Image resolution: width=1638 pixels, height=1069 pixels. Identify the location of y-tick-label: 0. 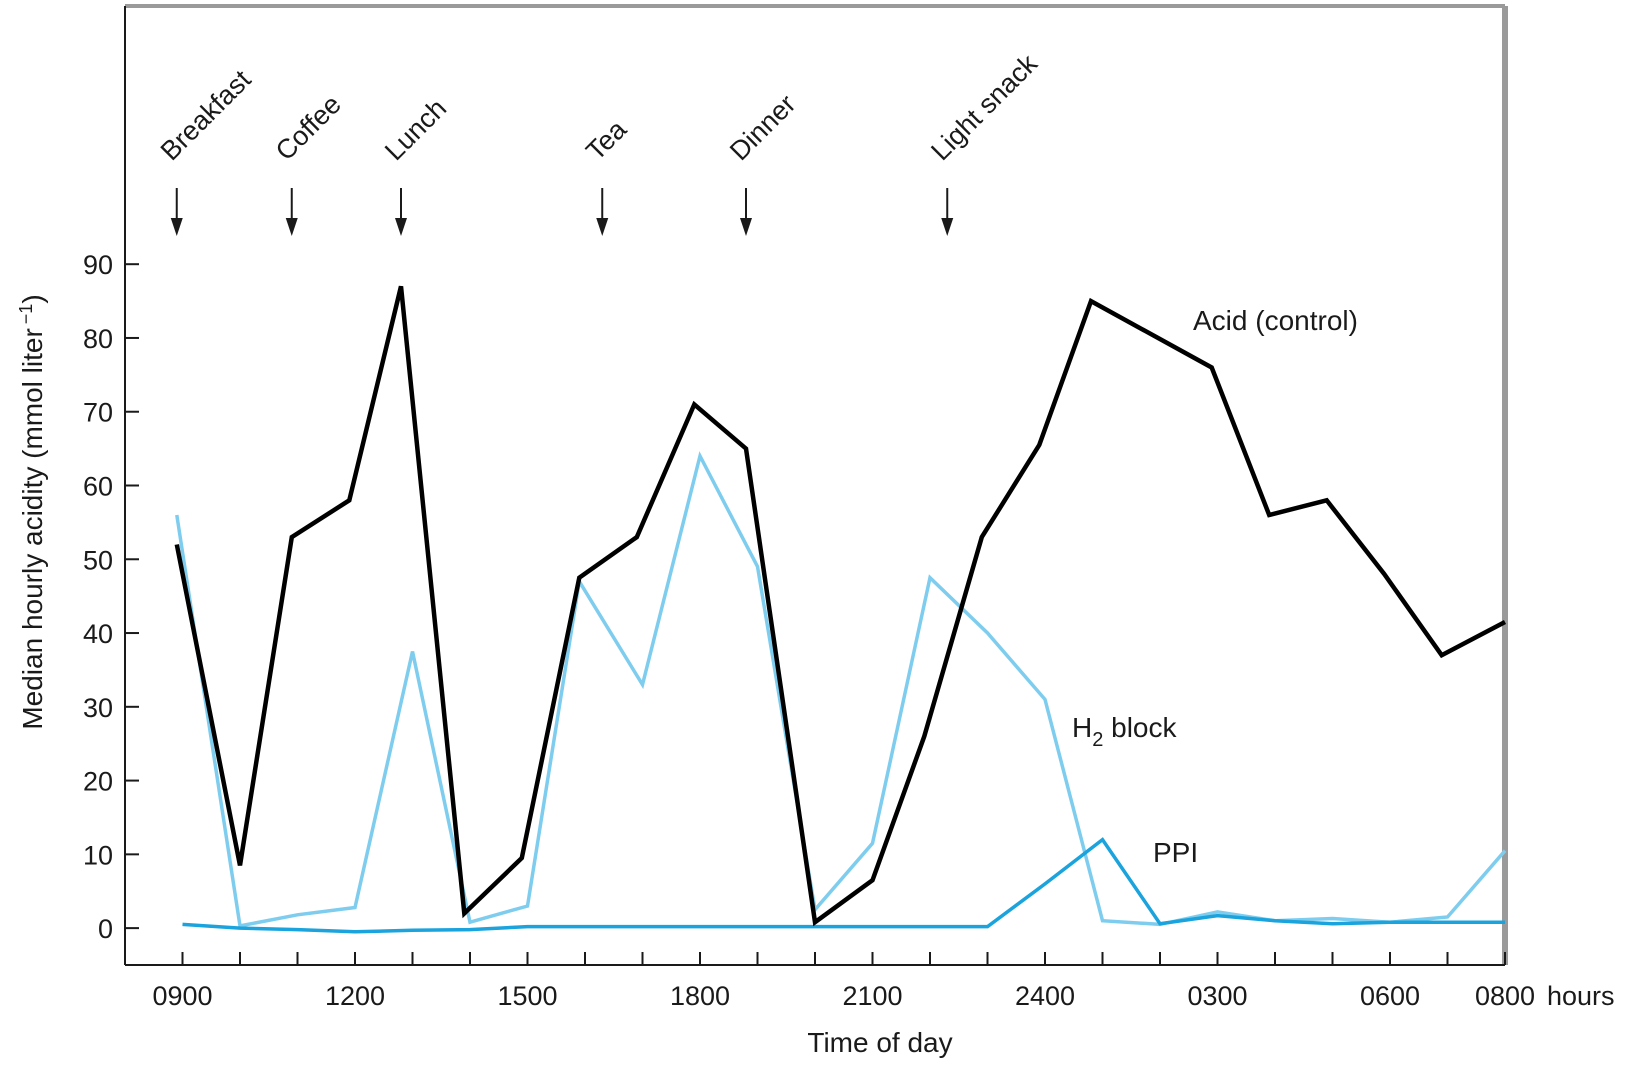
(105, 929).